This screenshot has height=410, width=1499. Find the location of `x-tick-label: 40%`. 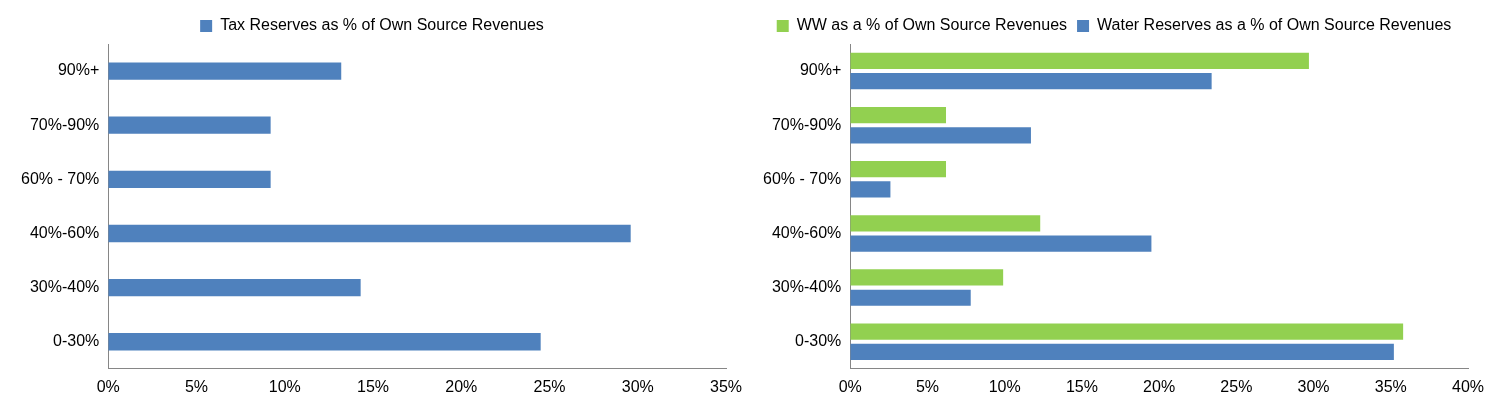

x-tick-label: 40% is located at coordinates (1468, 386).